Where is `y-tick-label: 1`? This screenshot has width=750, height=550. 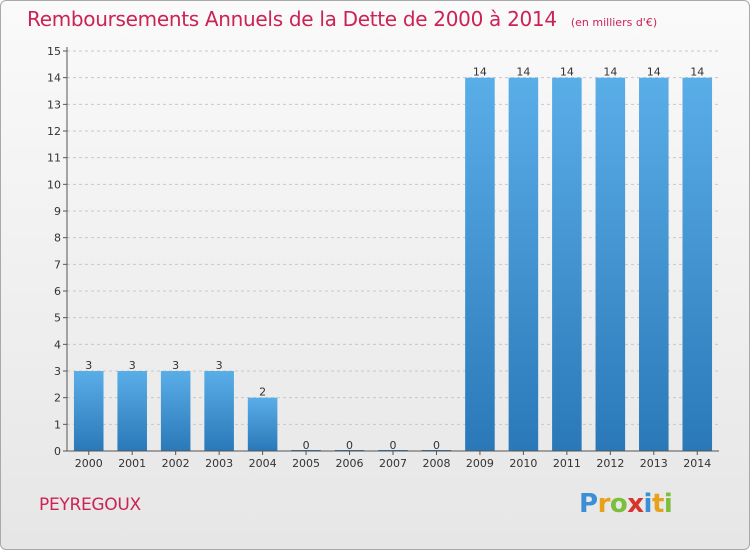
y-tick-label: 1 is located at coordinates (57, 424).